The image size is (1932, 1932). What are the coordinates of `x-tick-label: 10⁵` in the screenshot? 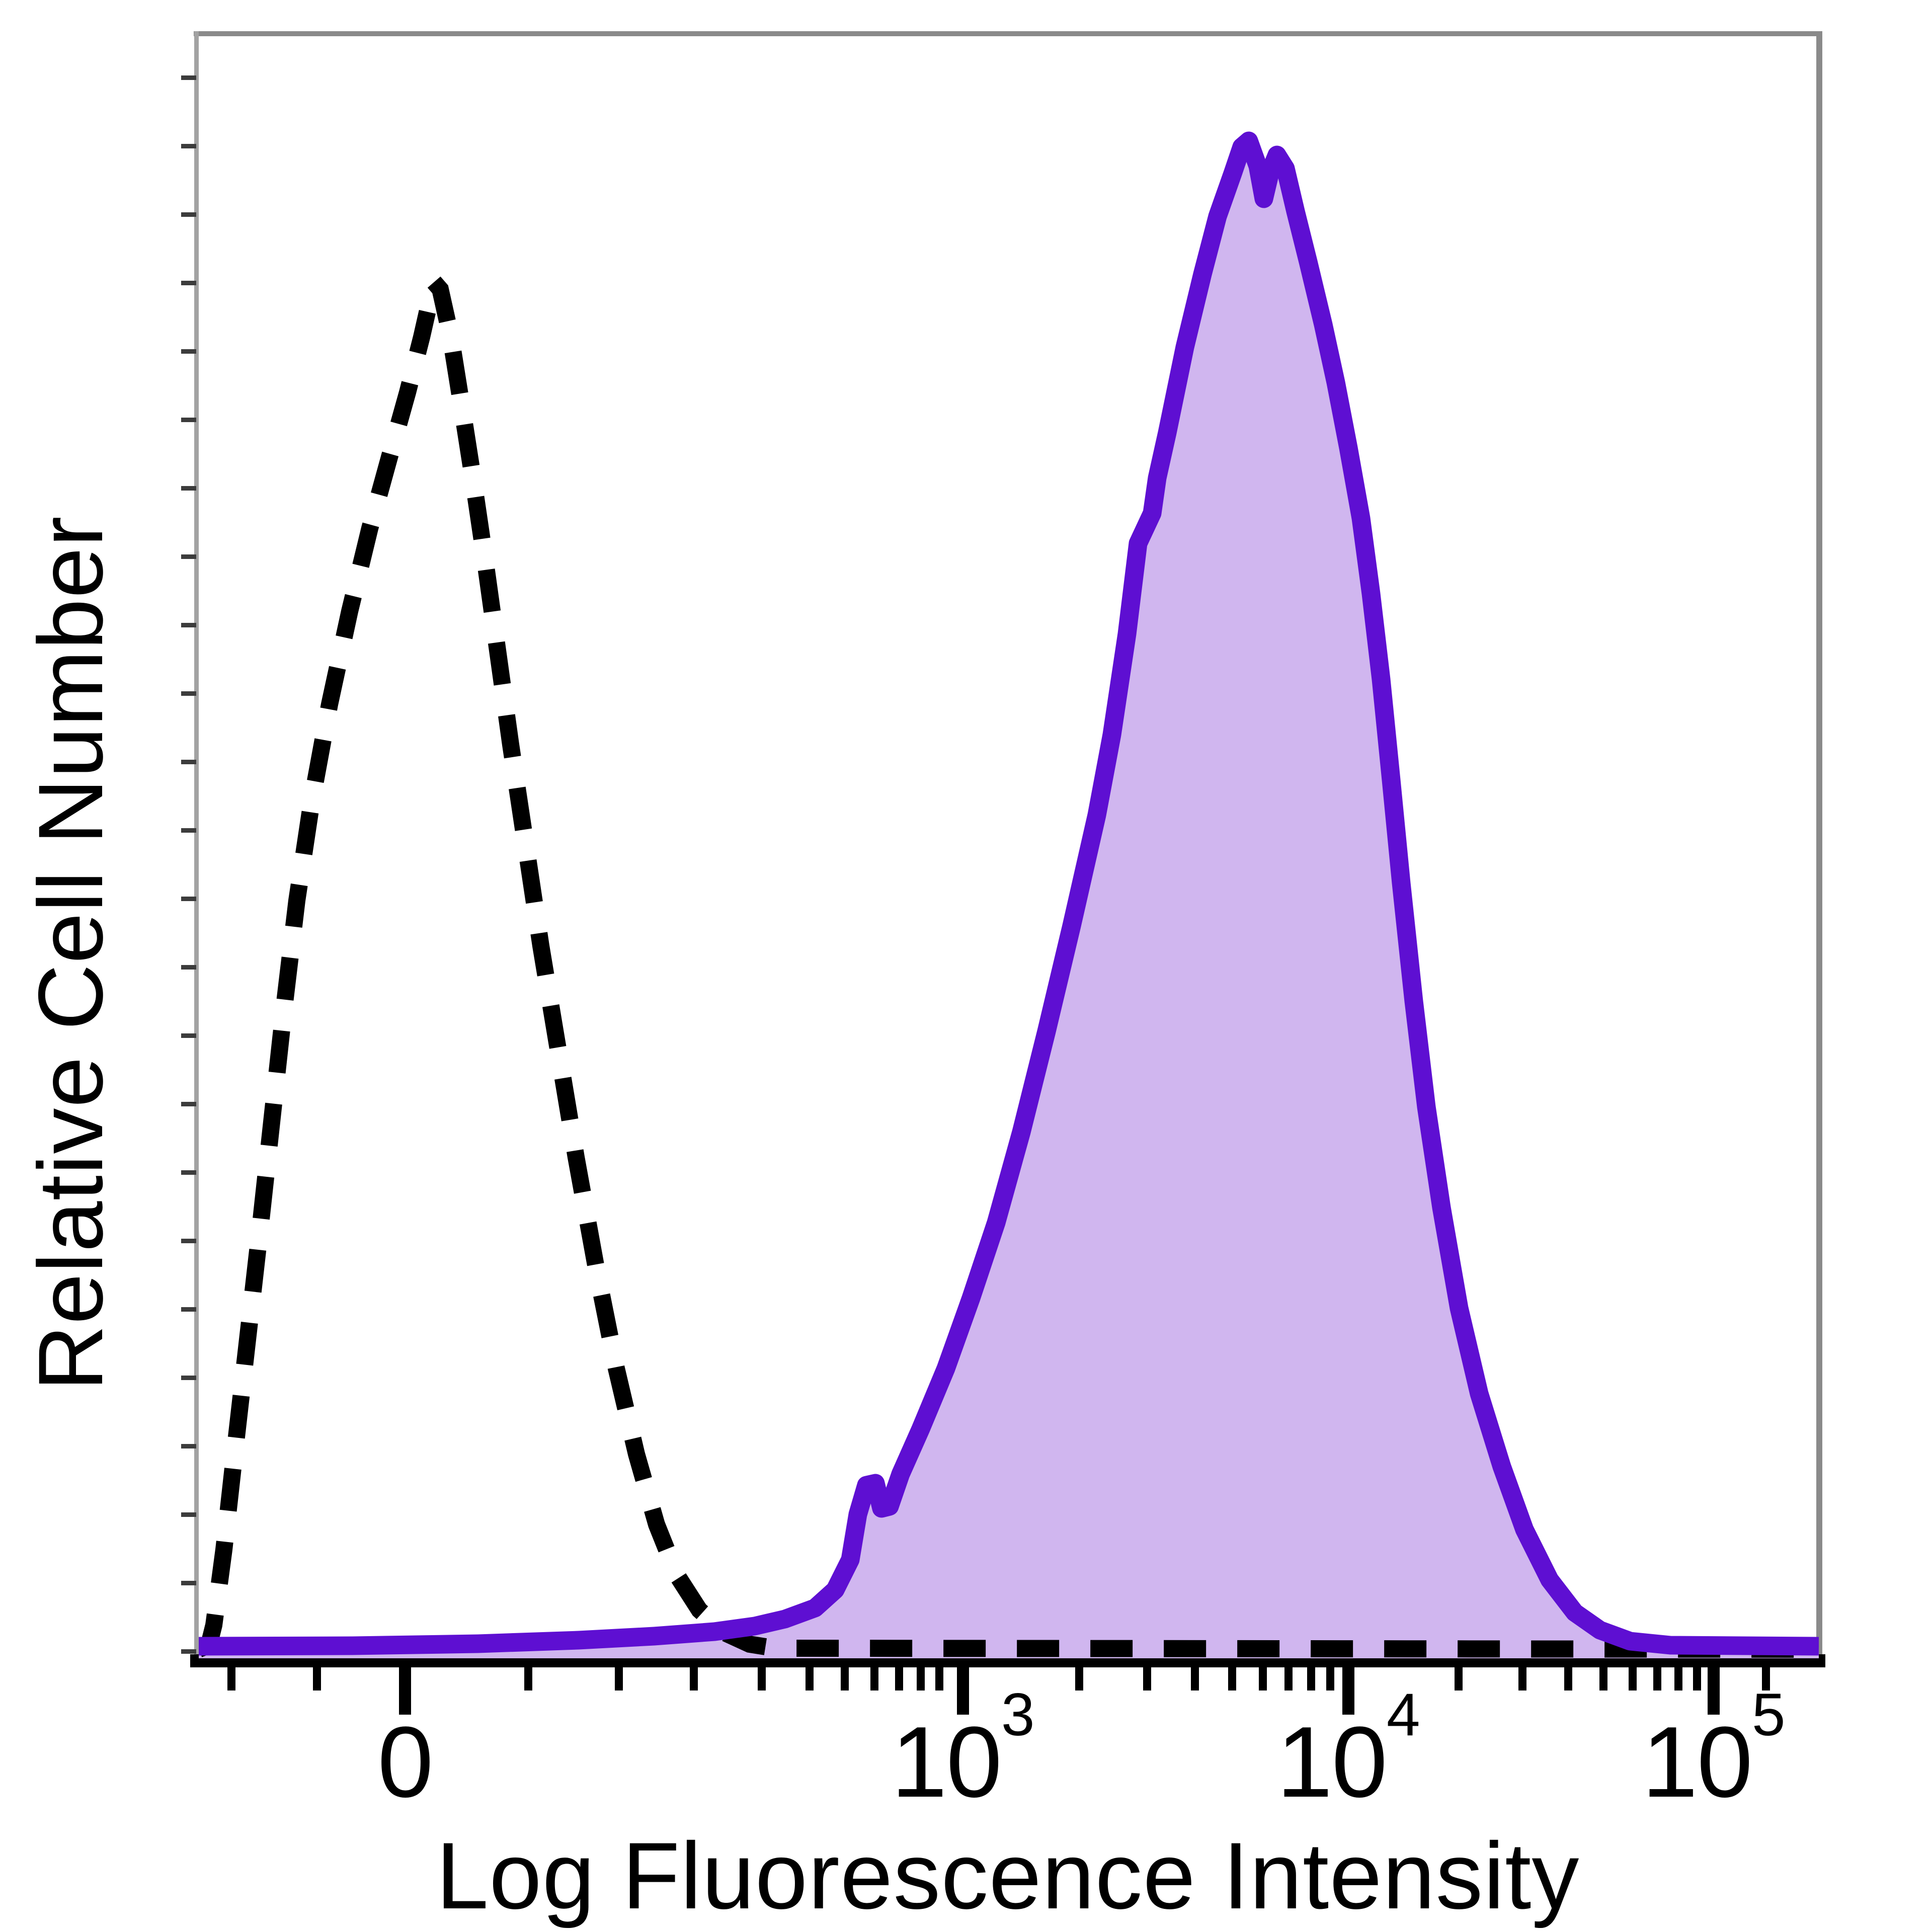 It's located at (1714, 1749).